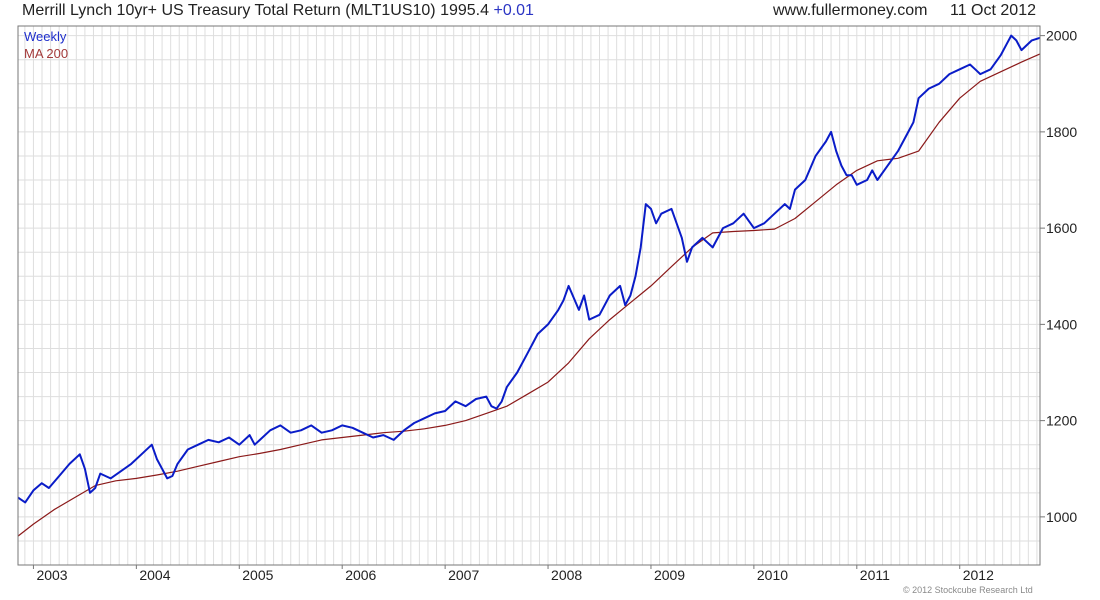 The height and width of the screenshot is (600, 1100). What do you see at coordinates (1061, 324) in the screenshot?
I see `y-tick-label: 1400` at bounding box center [1061, 324].